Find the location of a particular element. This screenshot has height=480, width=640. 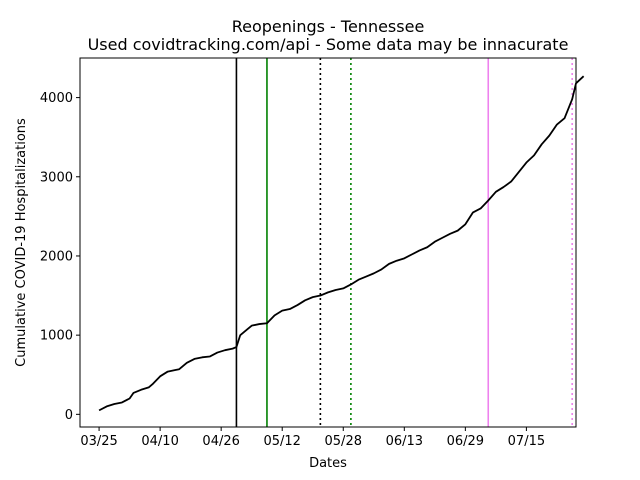

x-tick-label: 05/12 is located at coordinates (281, 441).